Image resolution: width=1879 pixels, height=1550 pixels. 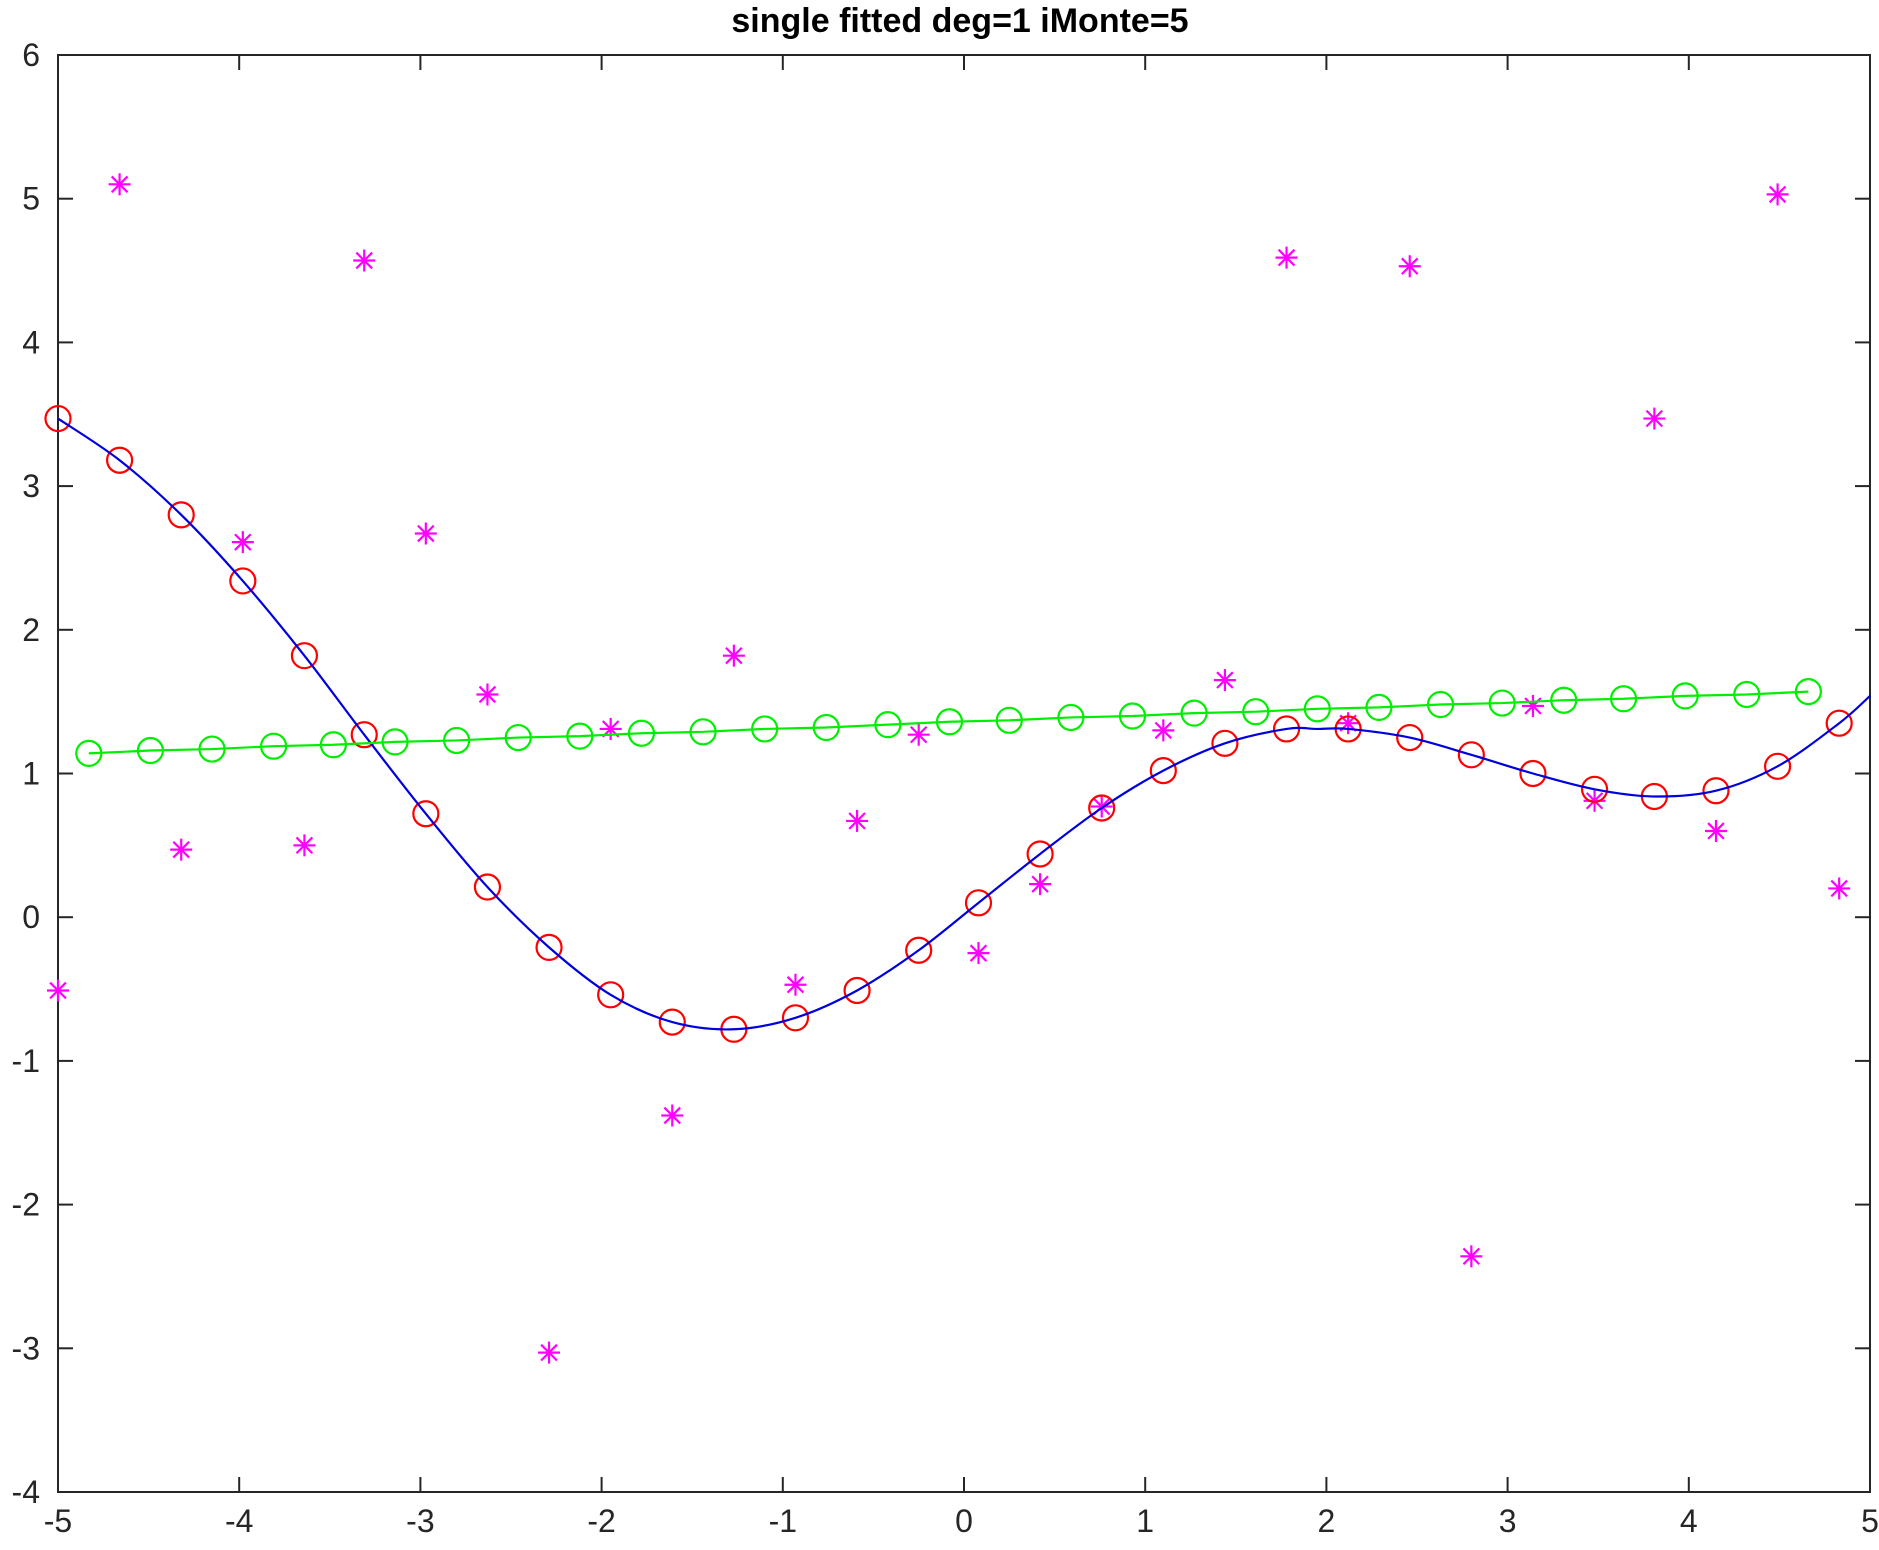 What do you see at coordinates (31, 199) in the screenshot?
I see `y-tick-label: 5` at bounding box center [31, 199].